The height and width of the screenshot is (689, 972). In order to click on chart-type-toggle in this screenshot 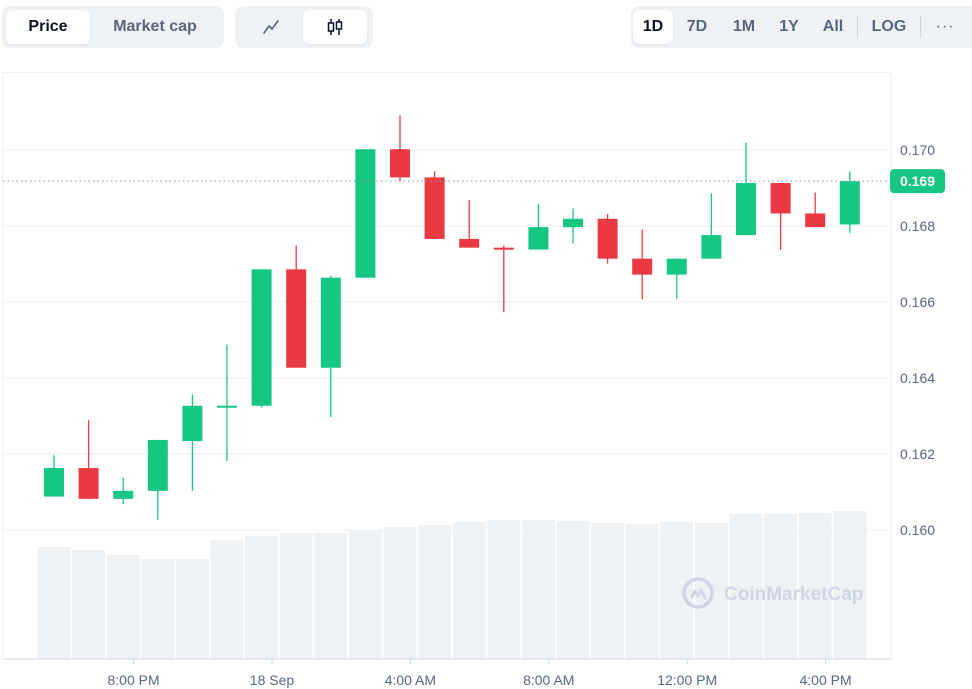, I will do `click(304, 27)`.